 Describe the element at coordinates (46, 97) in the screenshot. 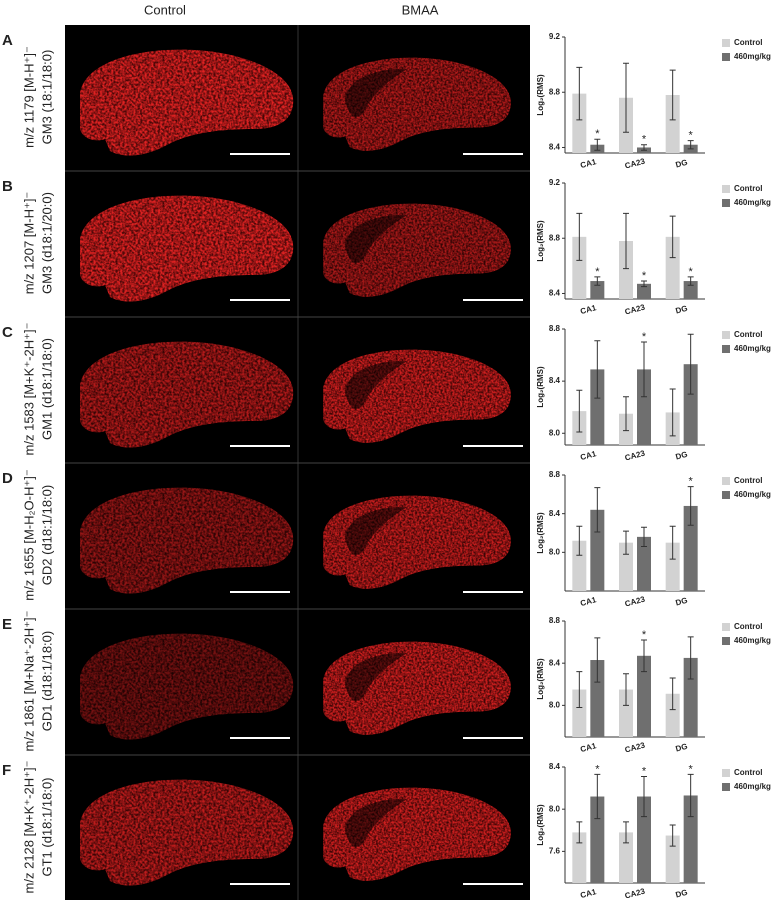

I see `panel-label: GM3 (18:1/18:0)` at that location.